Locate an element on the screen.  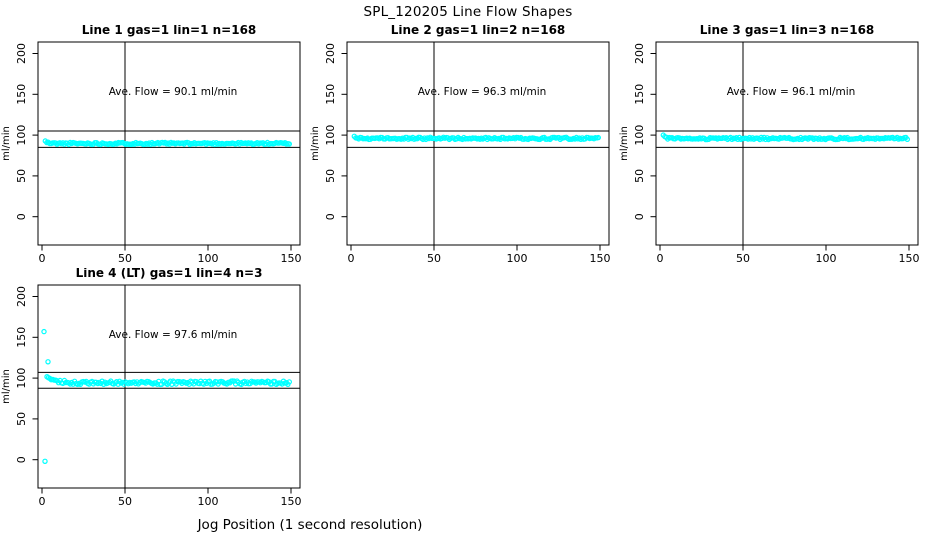
panel-title: Line 1 gas=1 lin=1 n=168 is located at coordinates (169, 31).